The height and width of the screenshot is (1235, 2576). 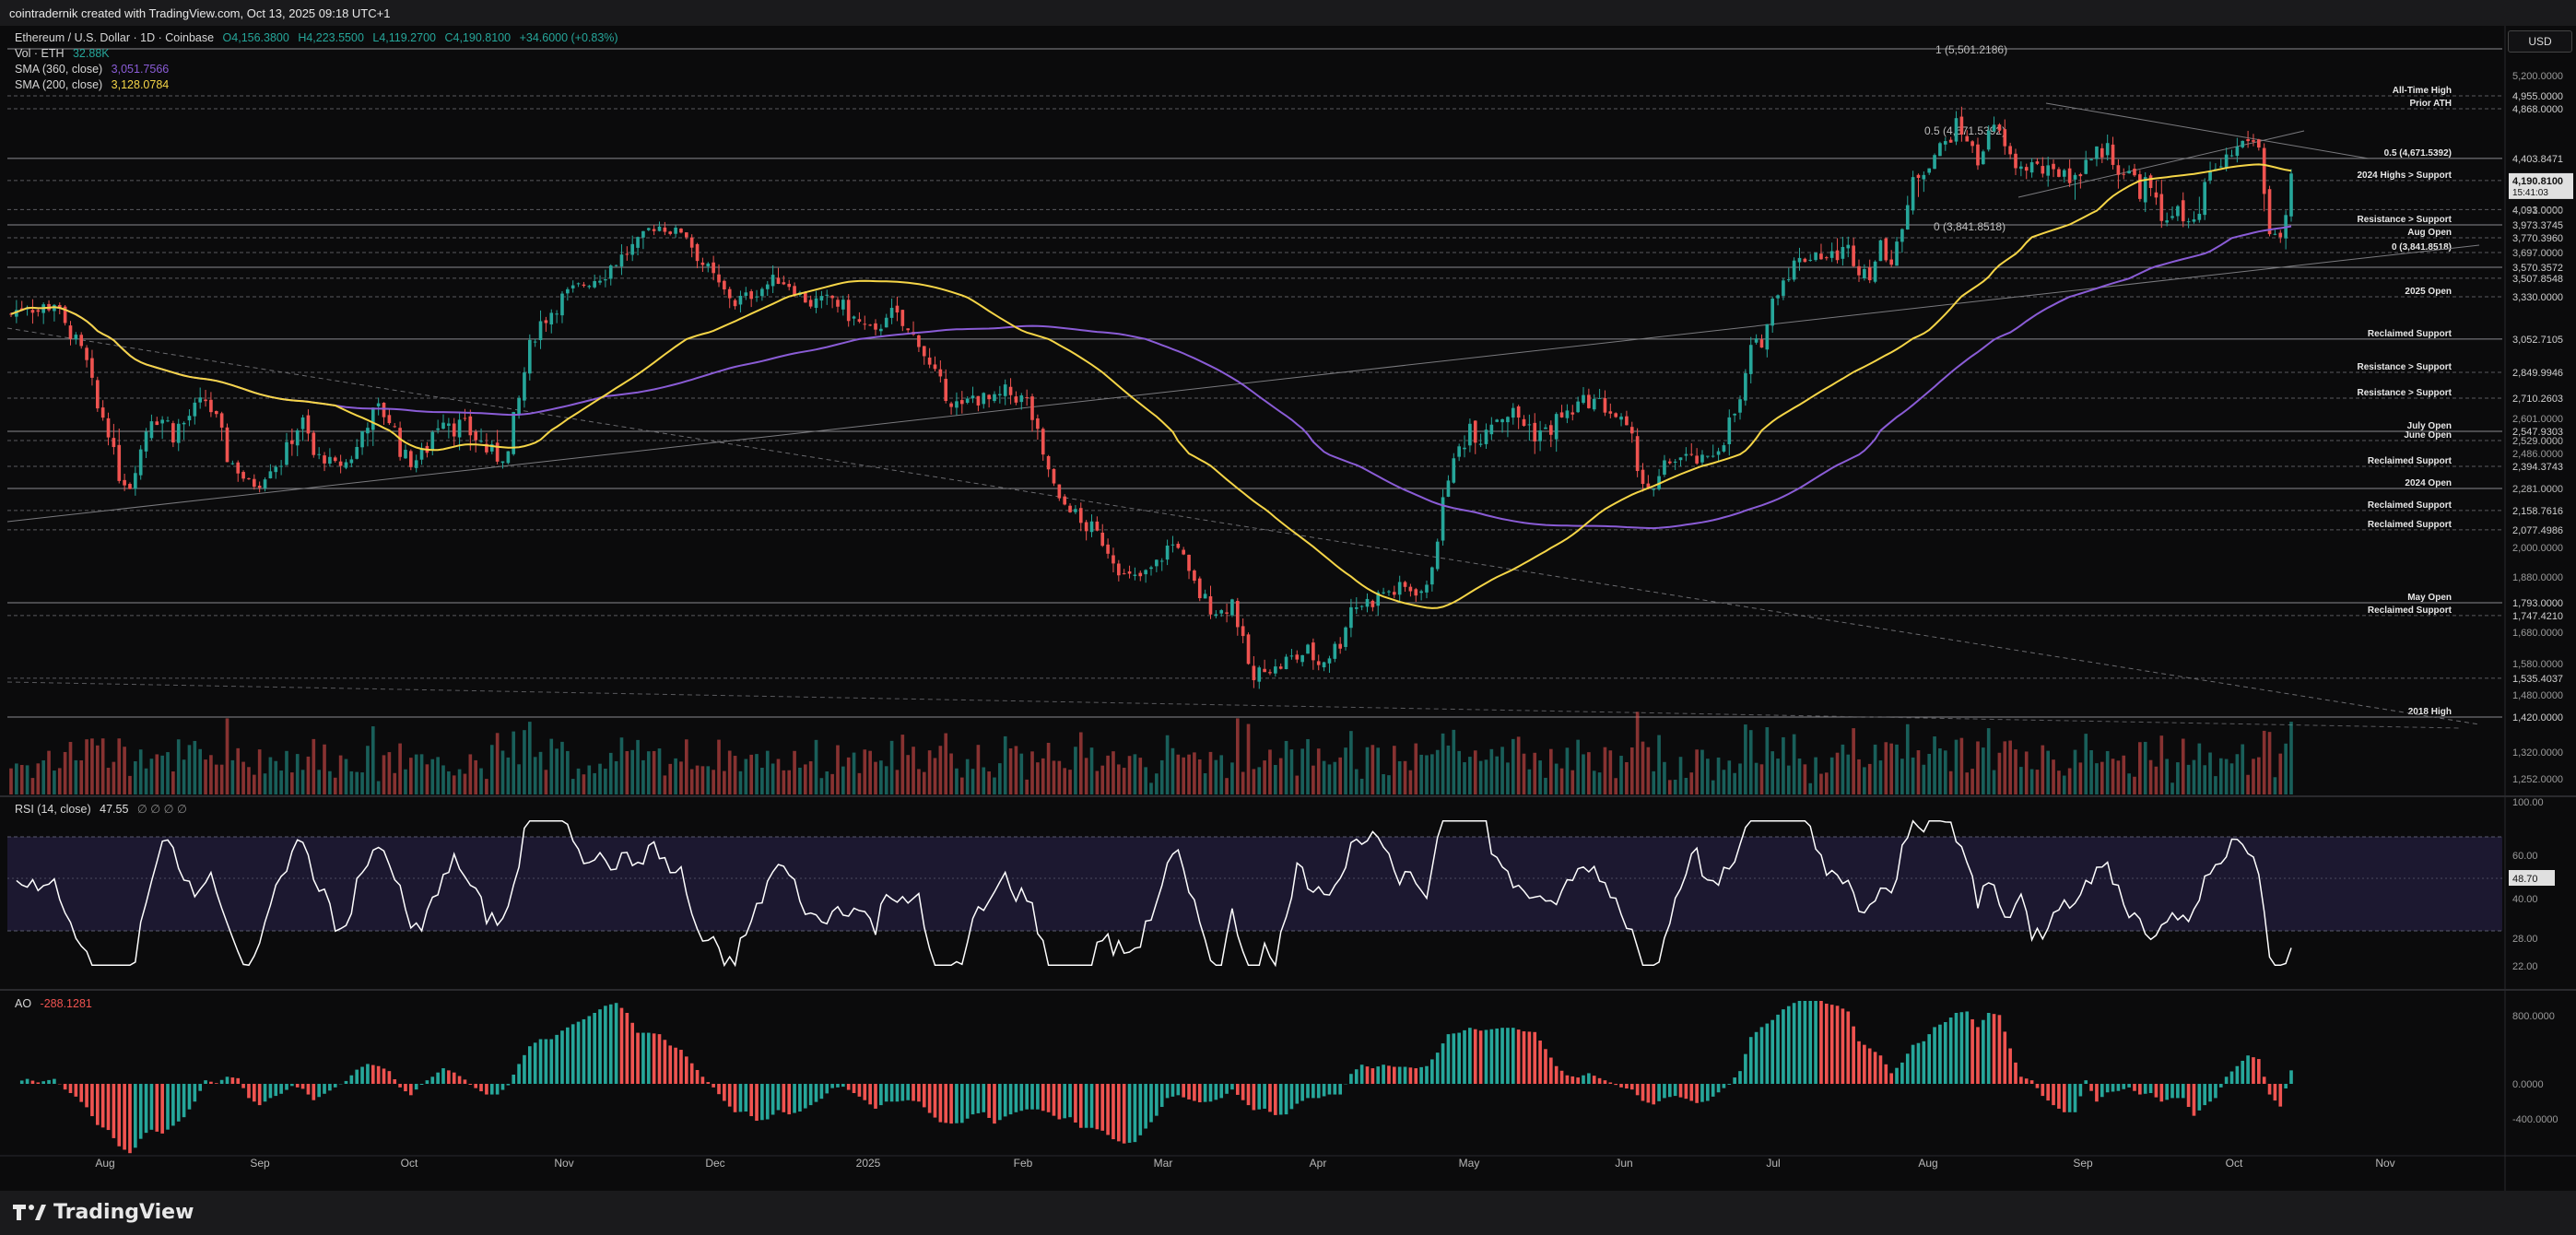 I want to click on price-axis-value: 3,570.3572, so click(x=2538, y=268).